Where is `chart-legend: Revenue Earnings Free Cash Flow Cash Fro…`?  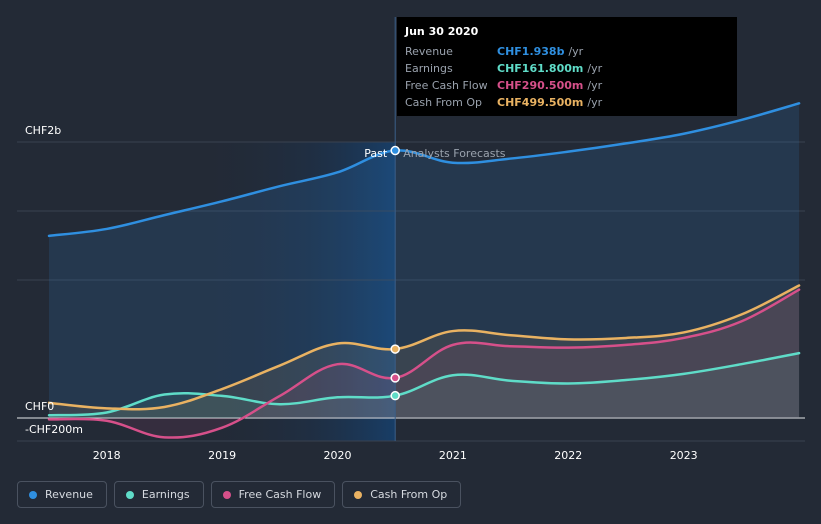 chart-legend: Revenue Earnings Free Cash Flow Cash Fro… is located at coordinates (239, 494).